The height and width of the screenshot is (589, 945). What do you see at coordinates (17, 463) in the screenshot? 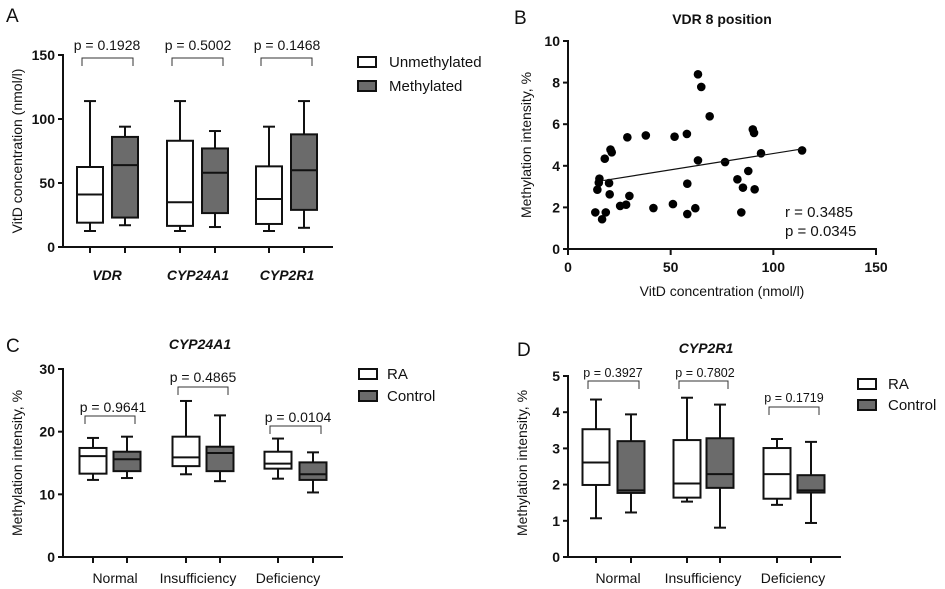
I see `panel-c-ylabel: Methylation intensity, %` at bounding box center [17, 463].